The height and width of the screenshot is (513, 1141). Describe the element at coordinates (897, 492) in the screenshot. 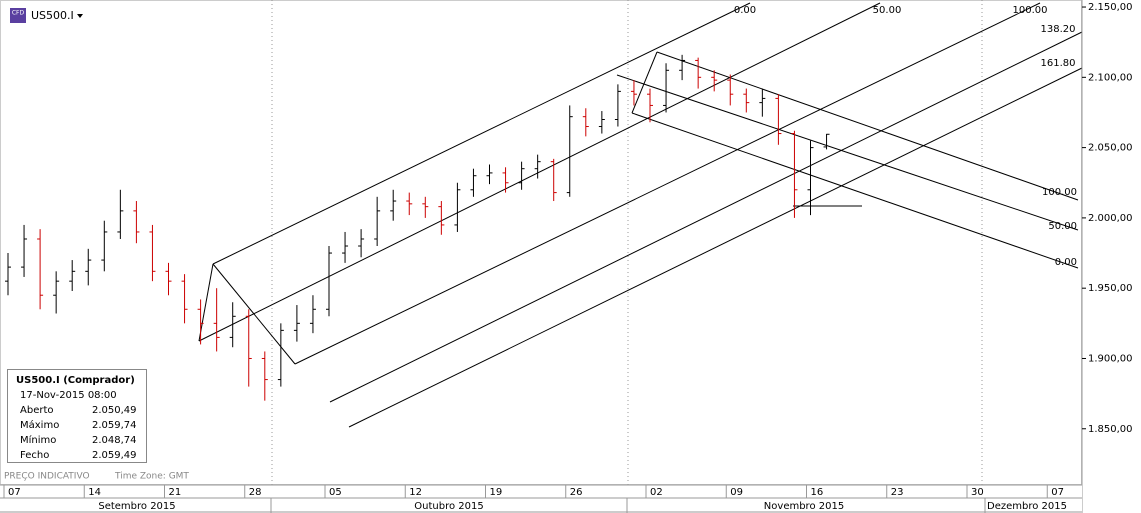

I see `x-tick-label: 23` at that location.